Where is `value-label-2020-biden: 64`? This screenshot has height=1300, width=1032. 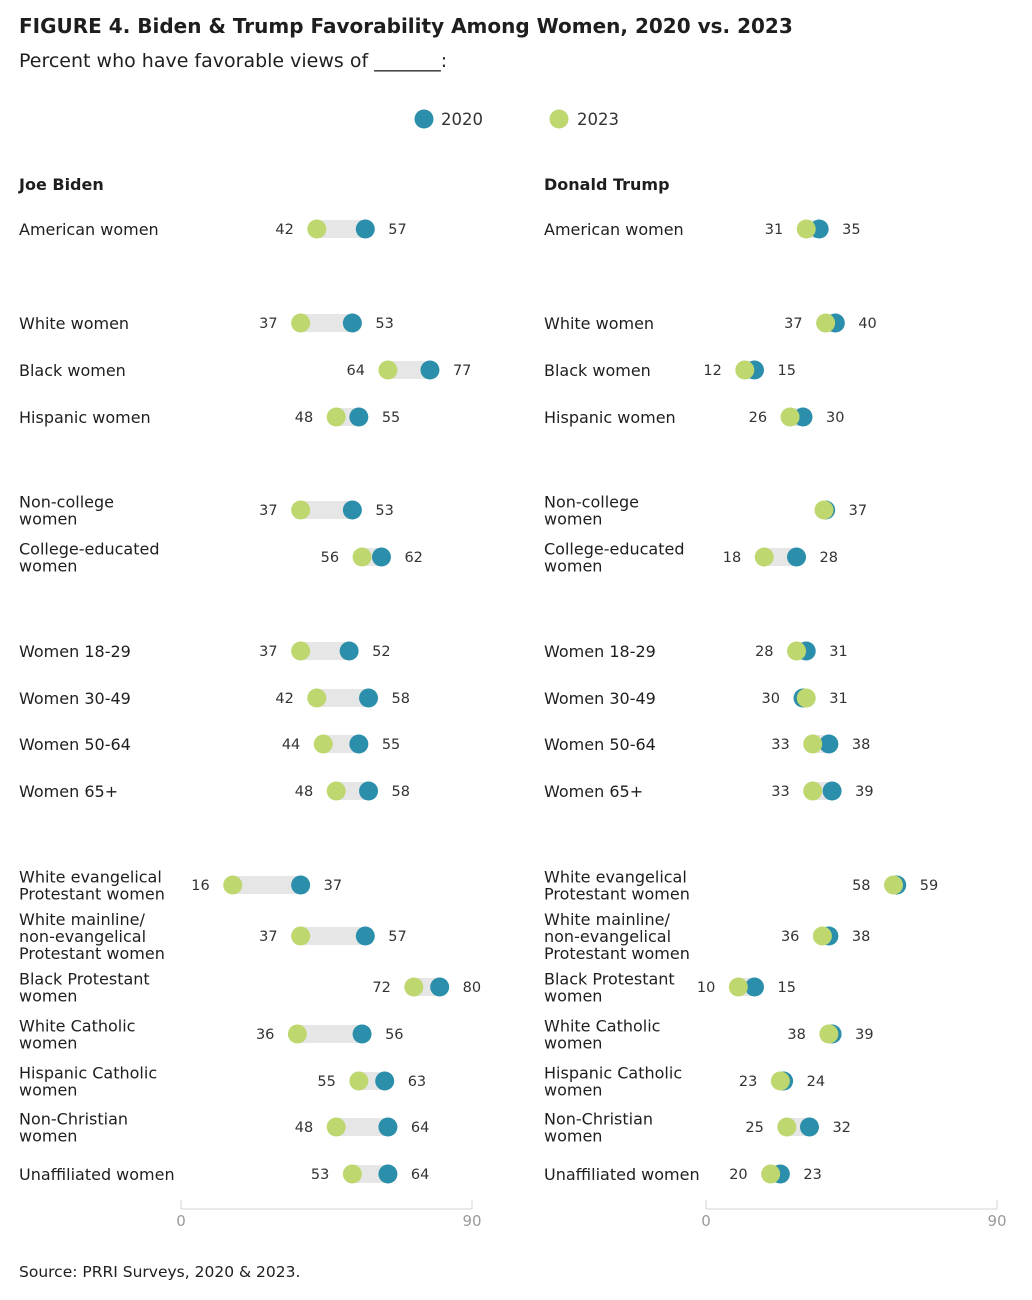
value-label-2020-biden: 64 is located at coordinates (420, 1128).